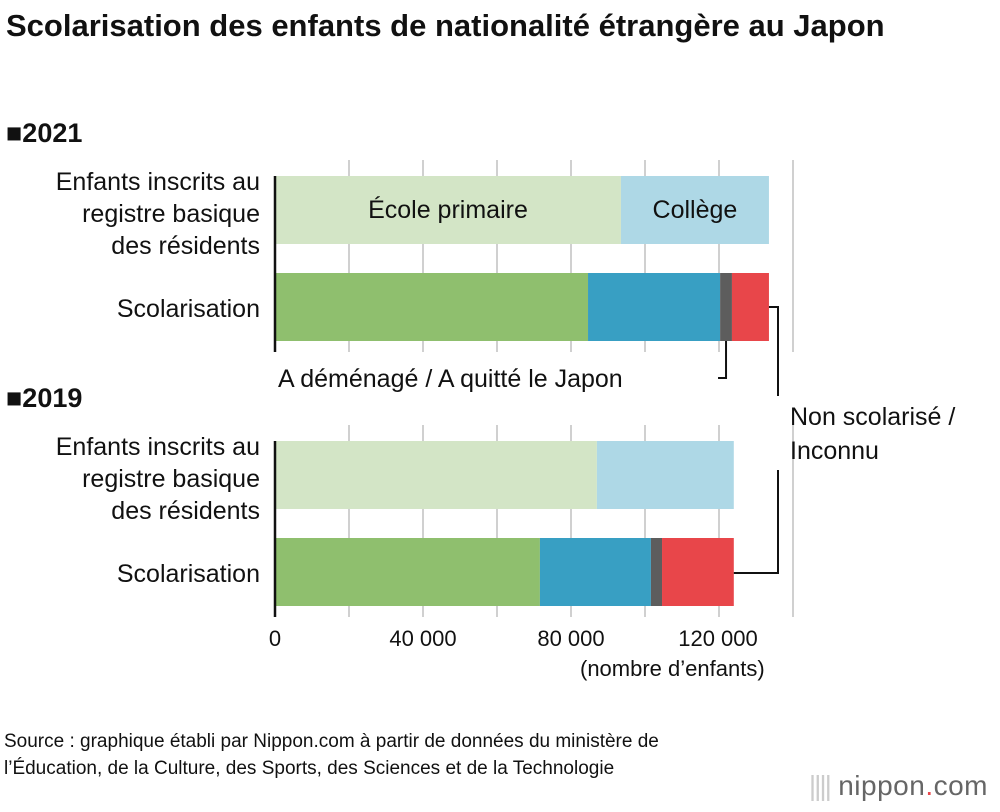 The width and height of the screenshot is (1000, 812). I want to click on leader-line-moved, so click(723, 360).